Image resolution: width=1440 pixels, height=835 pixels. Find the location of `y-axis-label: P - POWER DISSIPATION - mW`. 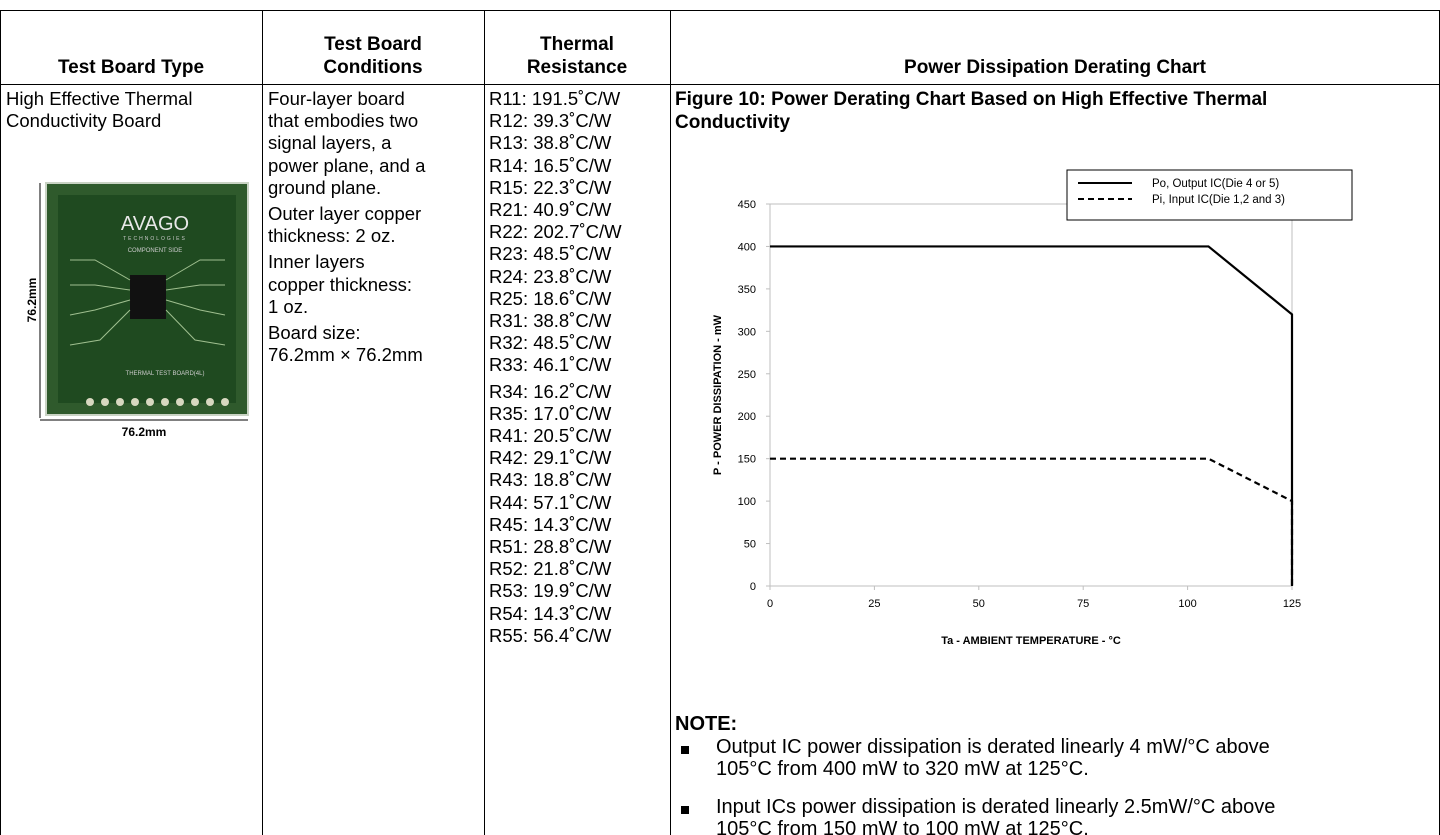

y-axis-label: P - POWER DISSIPATION - mW is located at coordinates (718, 394).